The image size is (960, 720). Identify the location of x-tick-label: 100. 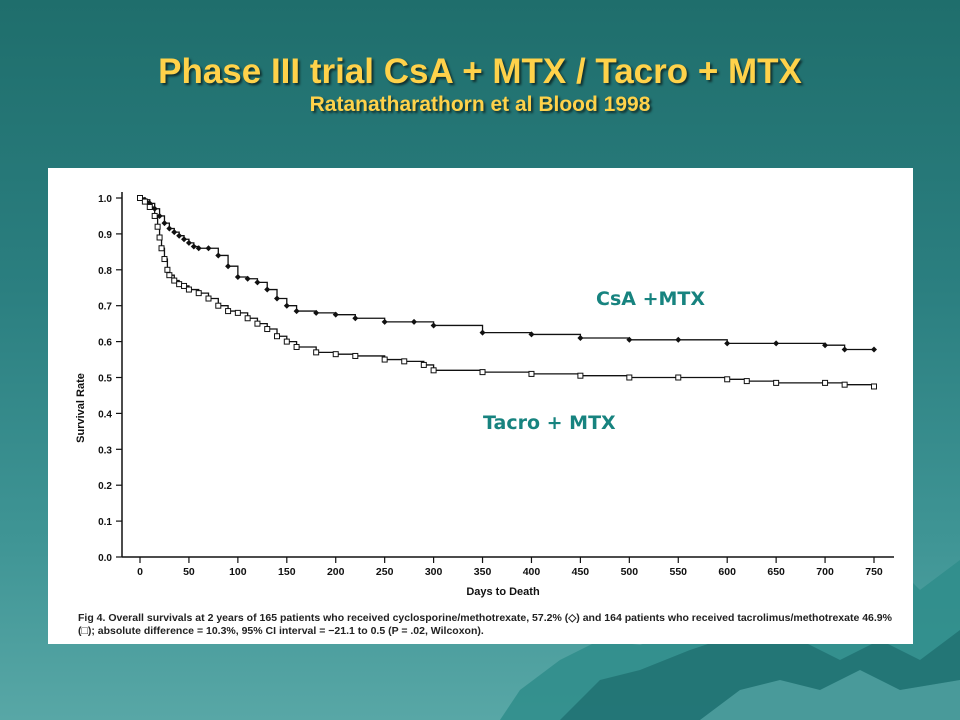
(238, 572).